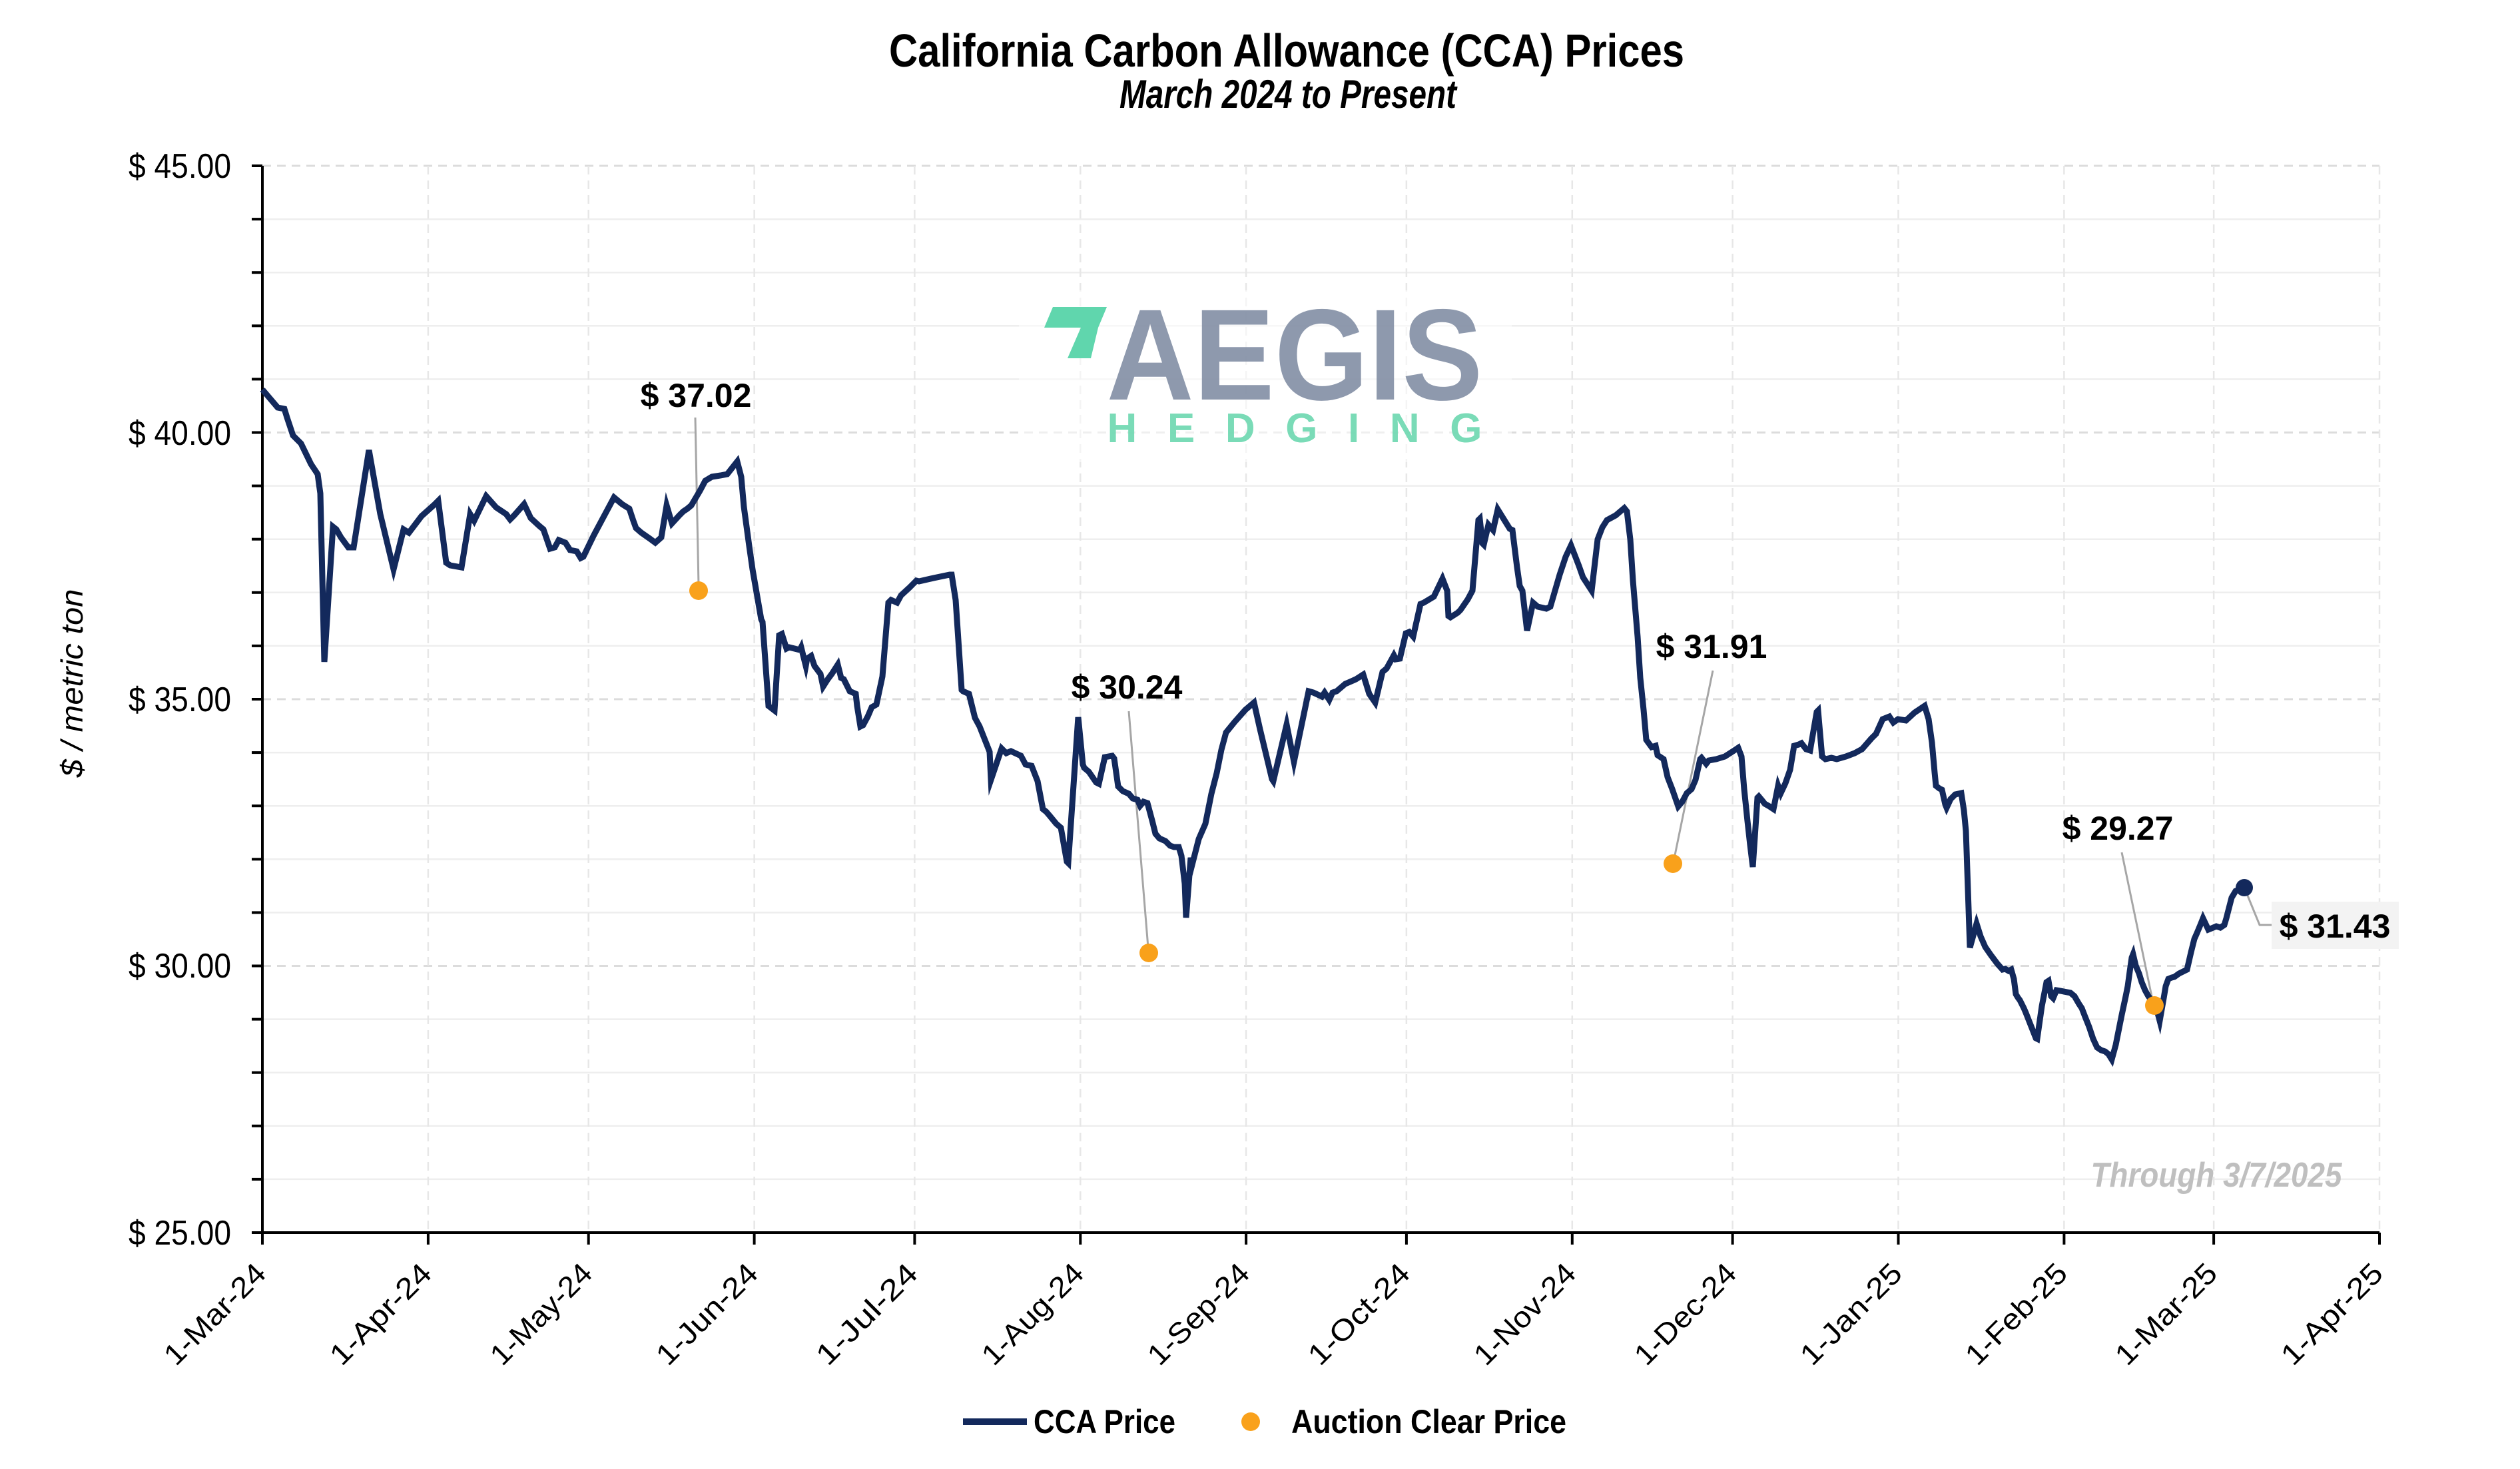 The width and height of the screenshot is (2520, 1469). Describe the element at coordinates (180, 966) in the screenshot. I see `svg-text: $ 30.00` at that location.